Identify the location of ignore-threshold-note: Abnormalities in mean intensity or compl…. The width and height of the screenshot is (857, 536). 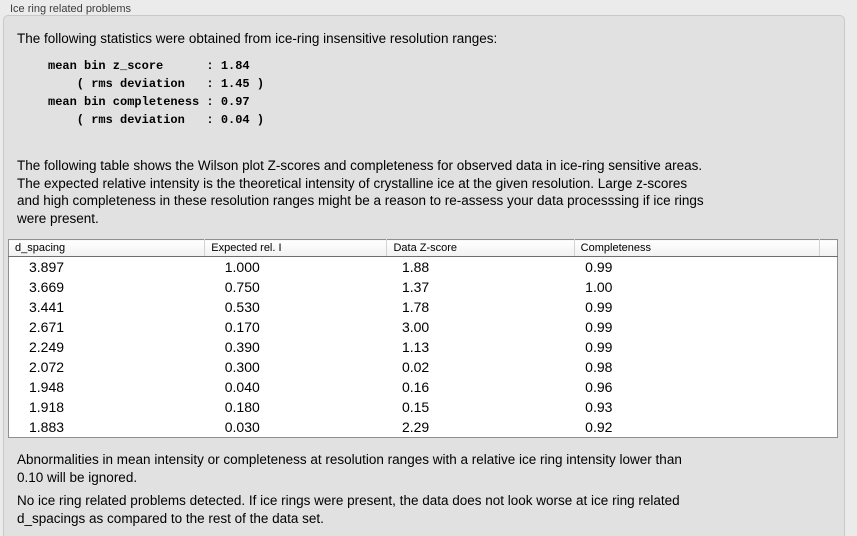
(349, 468).